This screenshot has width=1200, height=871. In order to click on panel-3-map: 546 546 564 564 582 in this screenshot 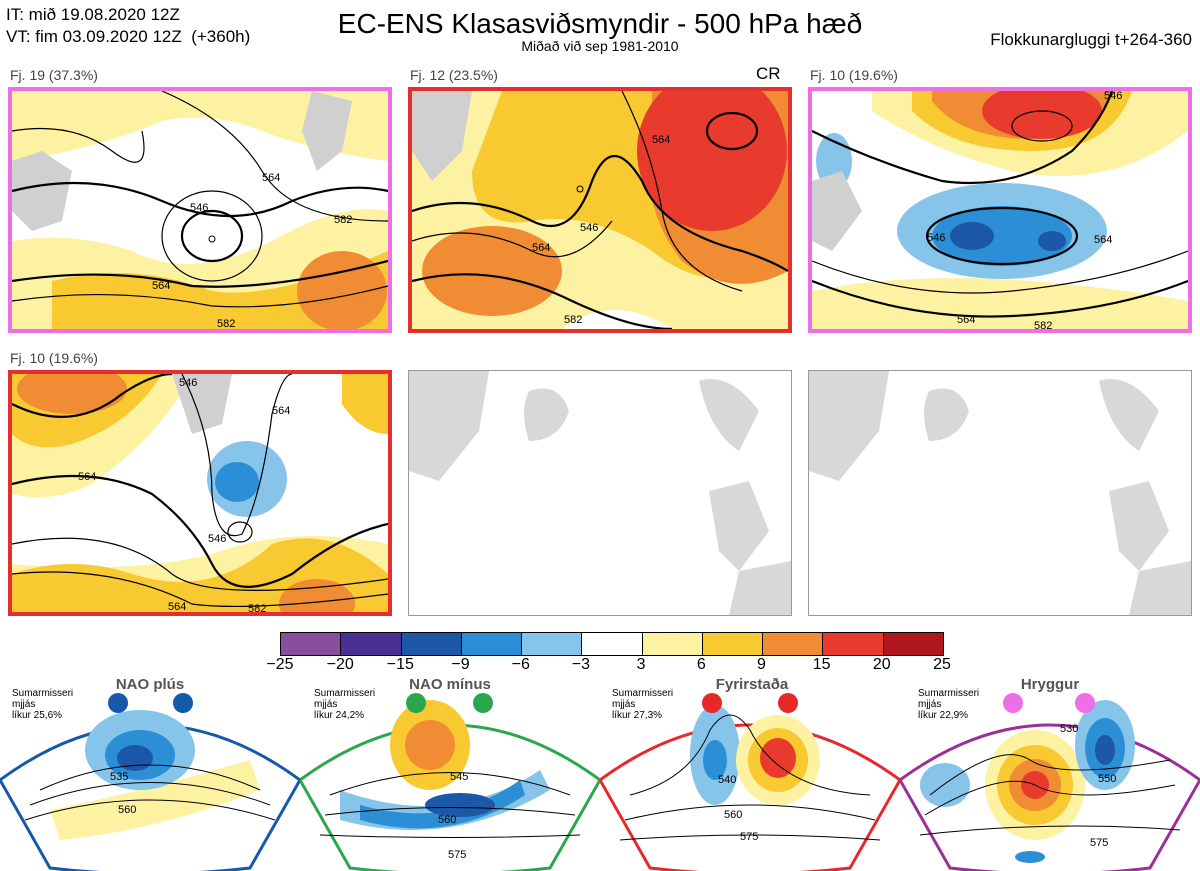, I will do `click(1000, 210)`.